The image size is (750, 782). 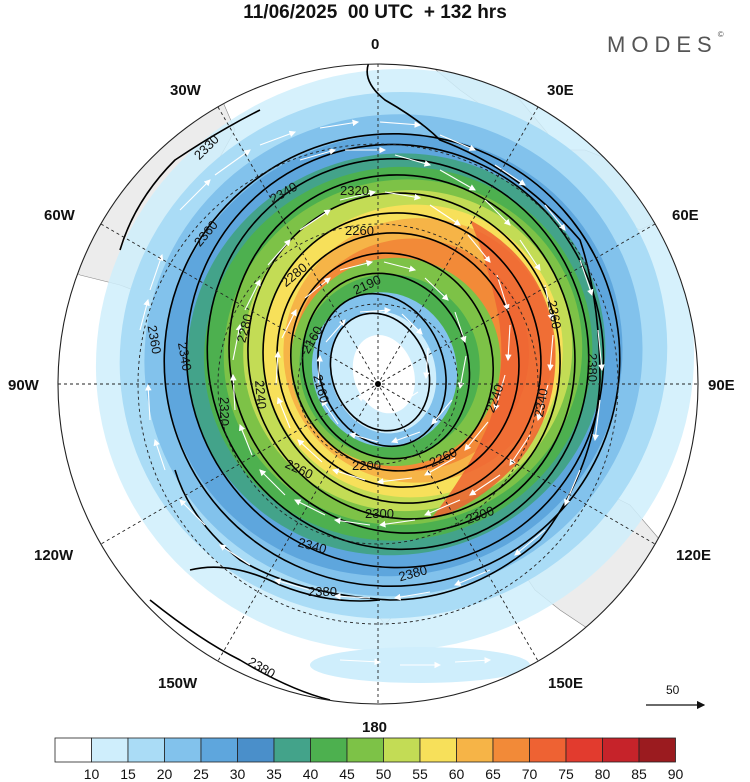 I want to click on colorbar-tick-label: 85, so click(x=639, y=774).